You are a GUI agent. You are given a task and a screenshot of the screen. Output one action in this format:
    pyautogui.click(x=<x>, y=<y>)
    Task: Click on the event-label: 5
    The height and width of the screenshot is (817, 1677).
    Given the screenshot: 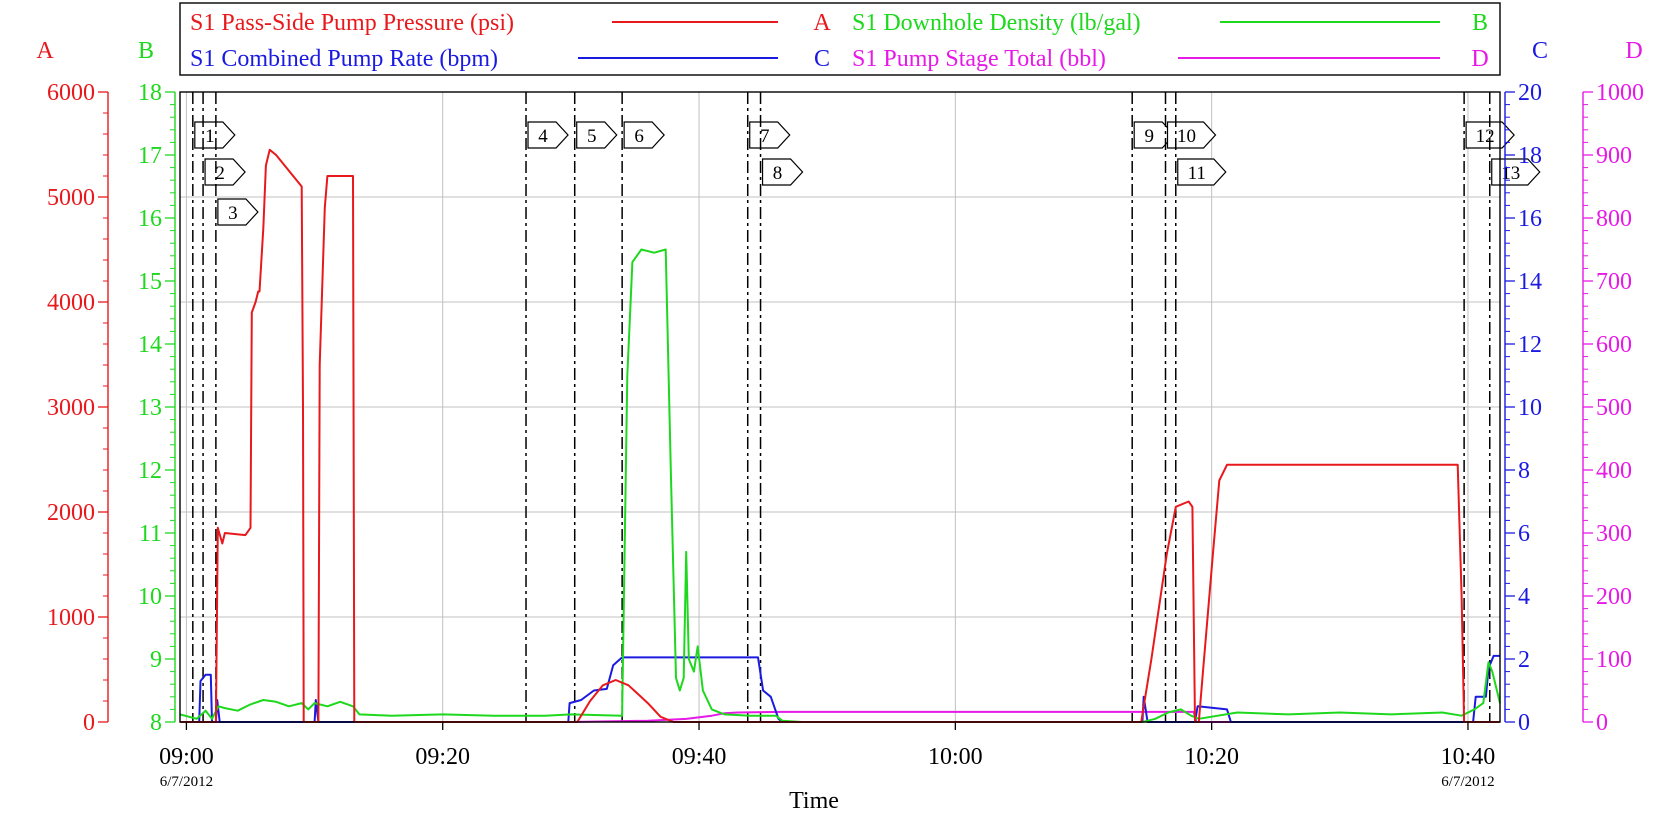 What is the action you would take?
    pyautogui.click(x=592, y=136)
    